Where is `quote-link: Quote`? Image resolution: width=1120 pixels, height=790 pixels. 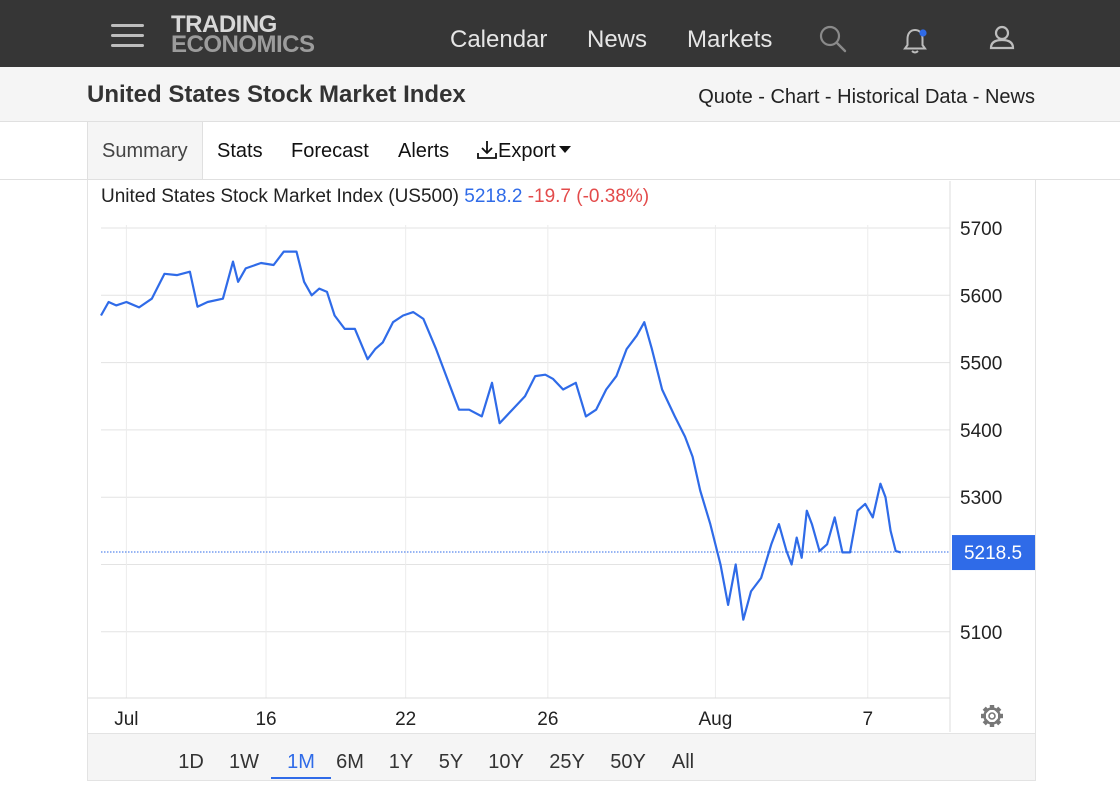
quote-link: Quote is located at coordinates (725, 97).